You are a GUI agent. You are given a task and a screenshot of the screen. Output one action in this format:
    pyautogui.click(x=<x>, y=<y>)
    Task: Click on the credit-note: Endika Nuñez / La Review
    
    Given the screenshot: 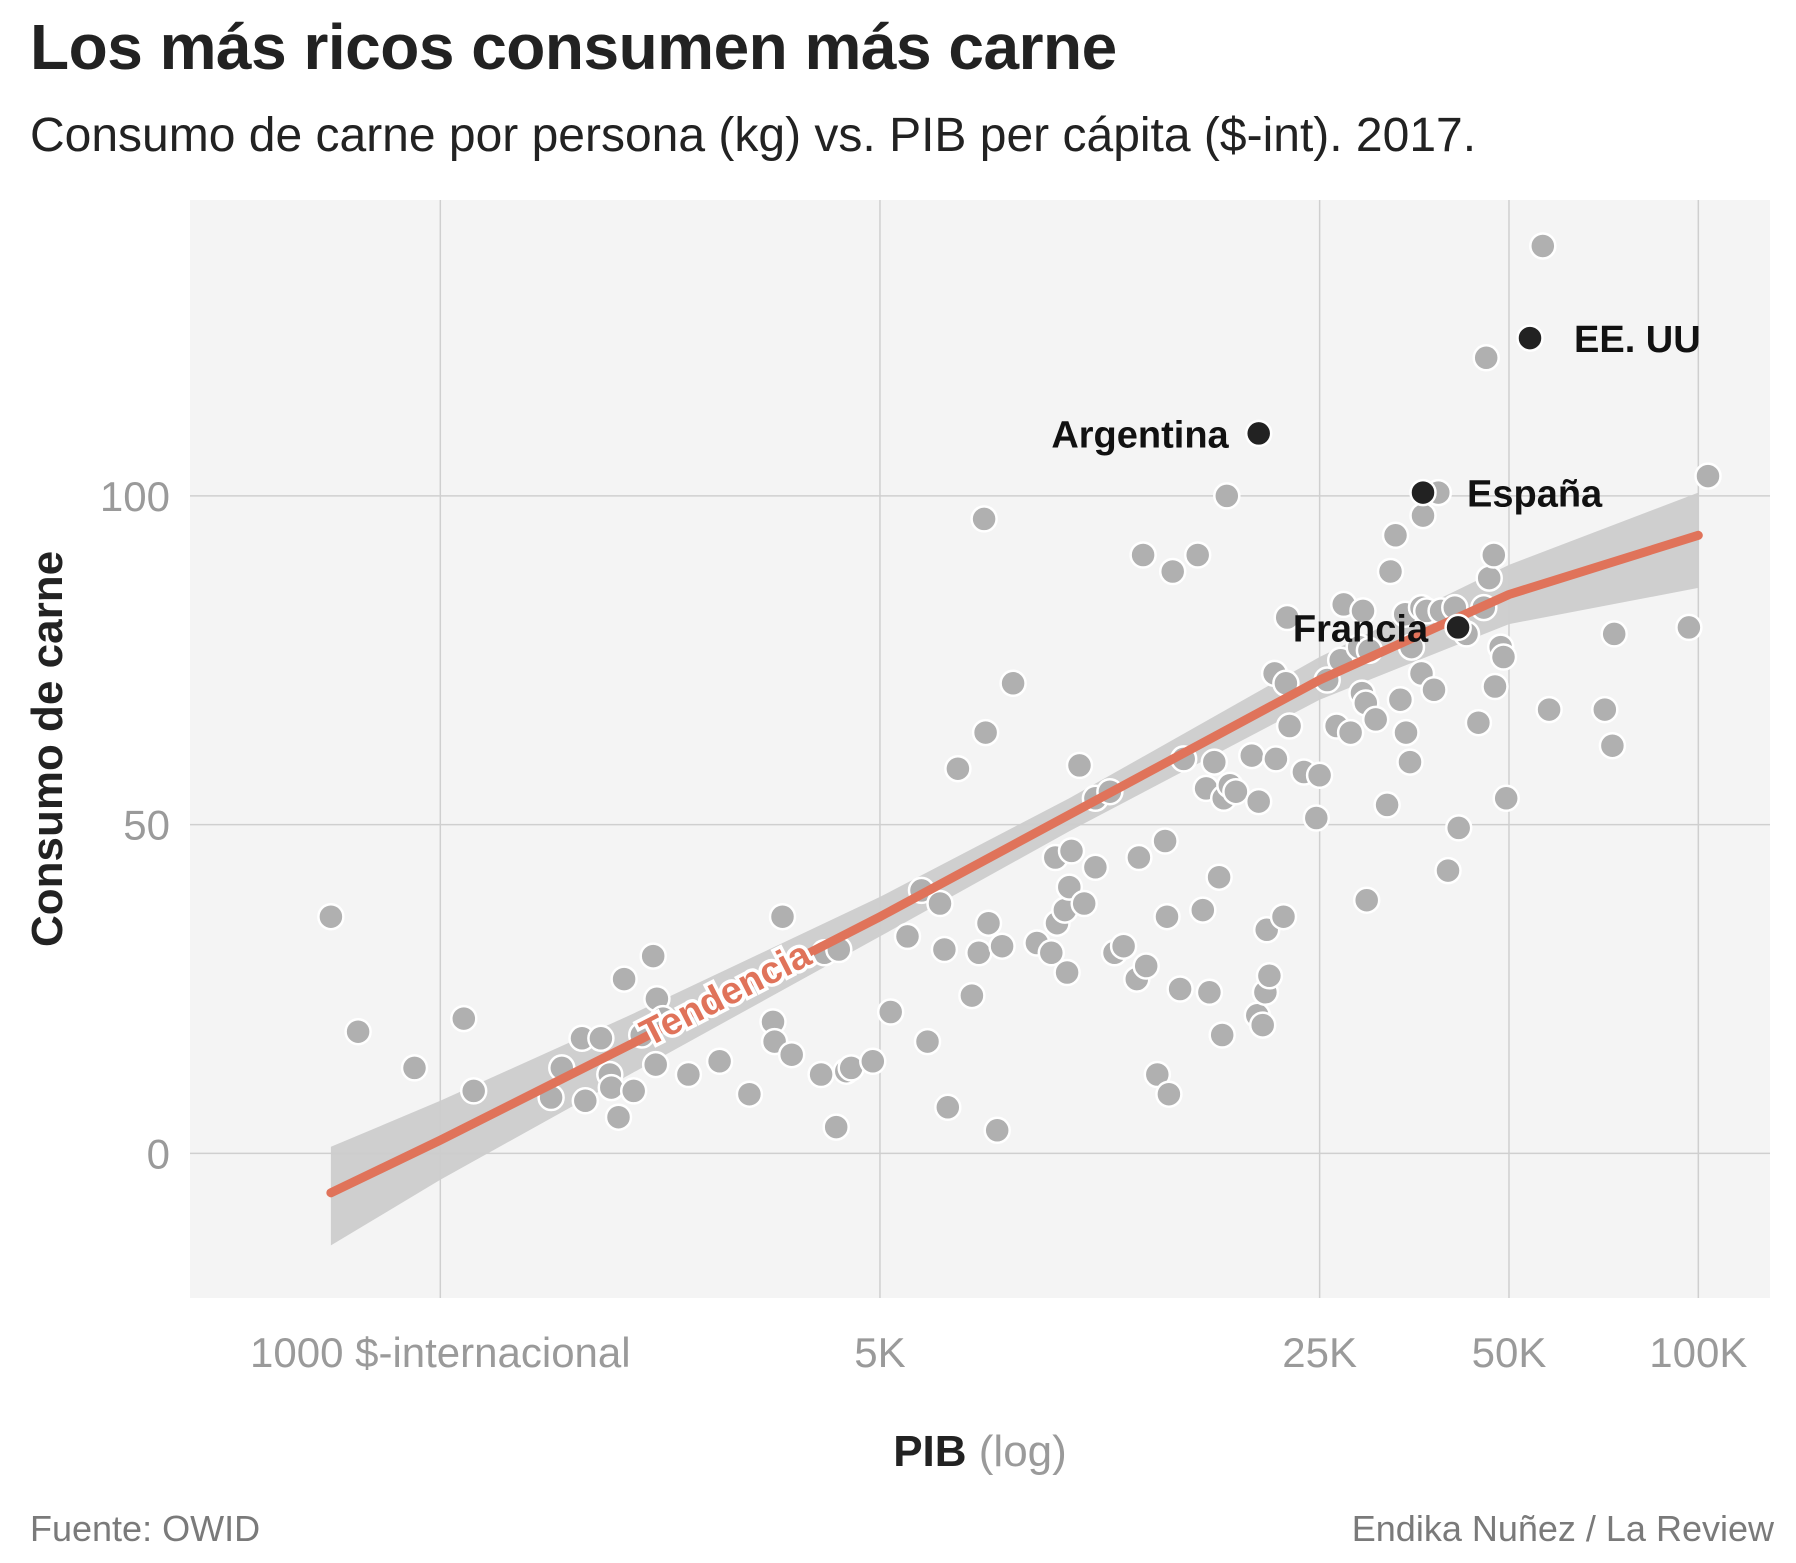 What is the action you would take?
    pyautogui.click(x=1562, y=1528)
    